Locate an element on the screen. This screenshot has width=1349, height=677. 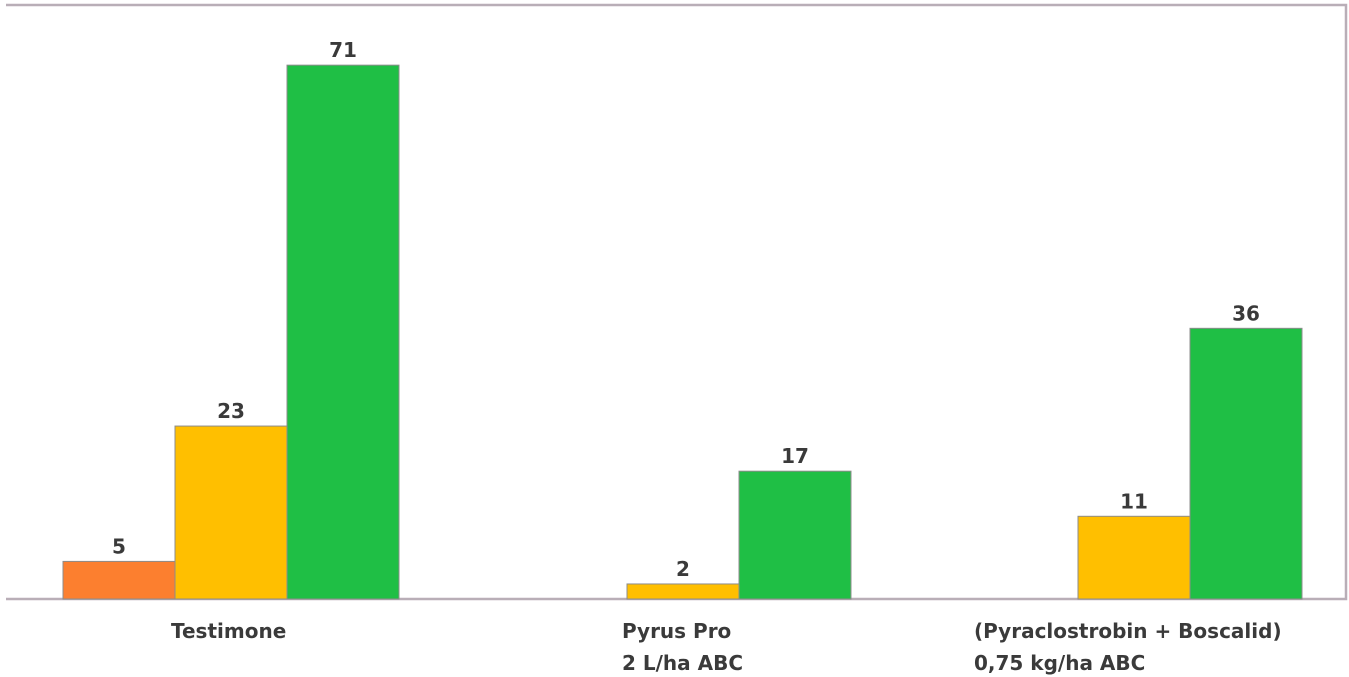
bar-cat1-series2 is located at coordinates (231, 512).